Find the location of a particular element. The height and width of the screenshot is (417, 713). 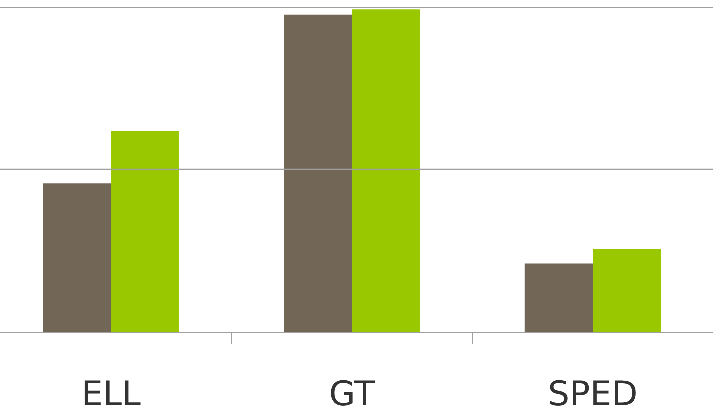

x-tick-label: GT is located at coordinates (352, 394).